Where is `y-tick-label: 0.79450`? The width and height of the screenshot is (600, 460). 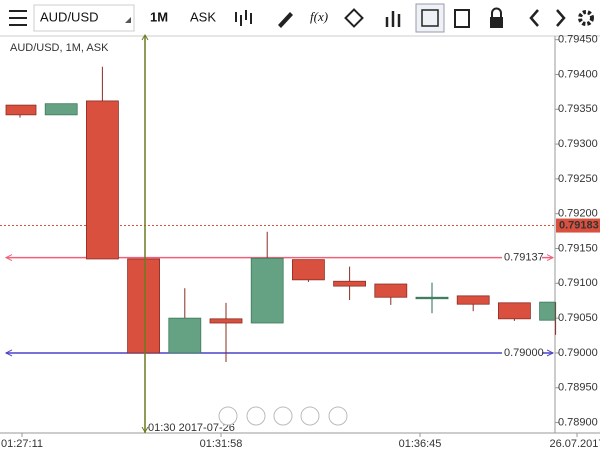
y-tick-label: 0.79450 is located at coordinates (578, 40).